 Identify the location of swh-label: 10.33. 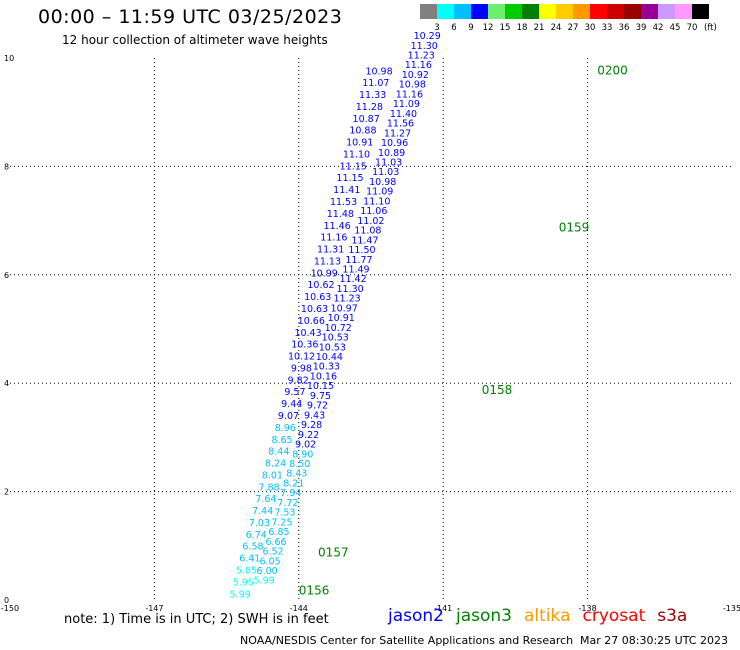
(326, 367).